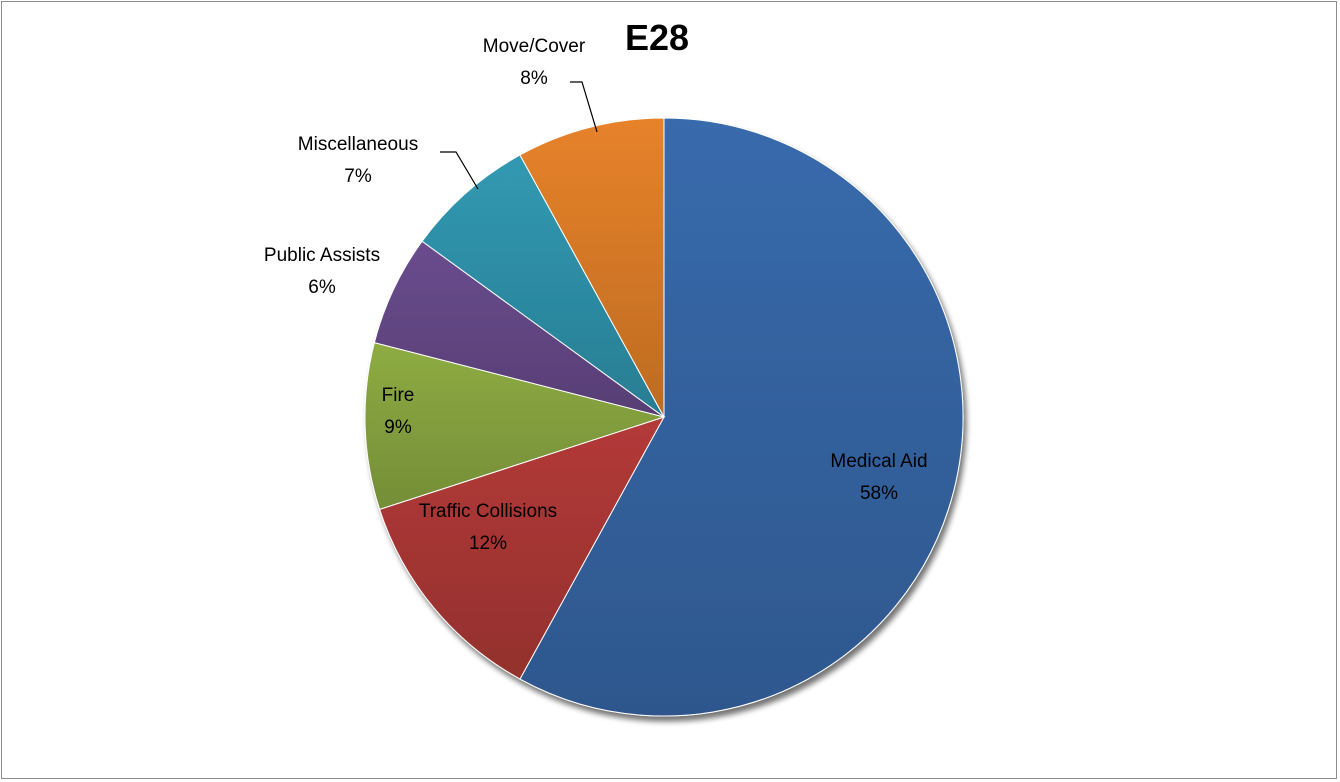 The height and width of the screenshot is (782, 1340). What do you see at coordinates (488, 543) in the screenshot?
I see `slice-percent: 12%` at bounding box center [488, 543].